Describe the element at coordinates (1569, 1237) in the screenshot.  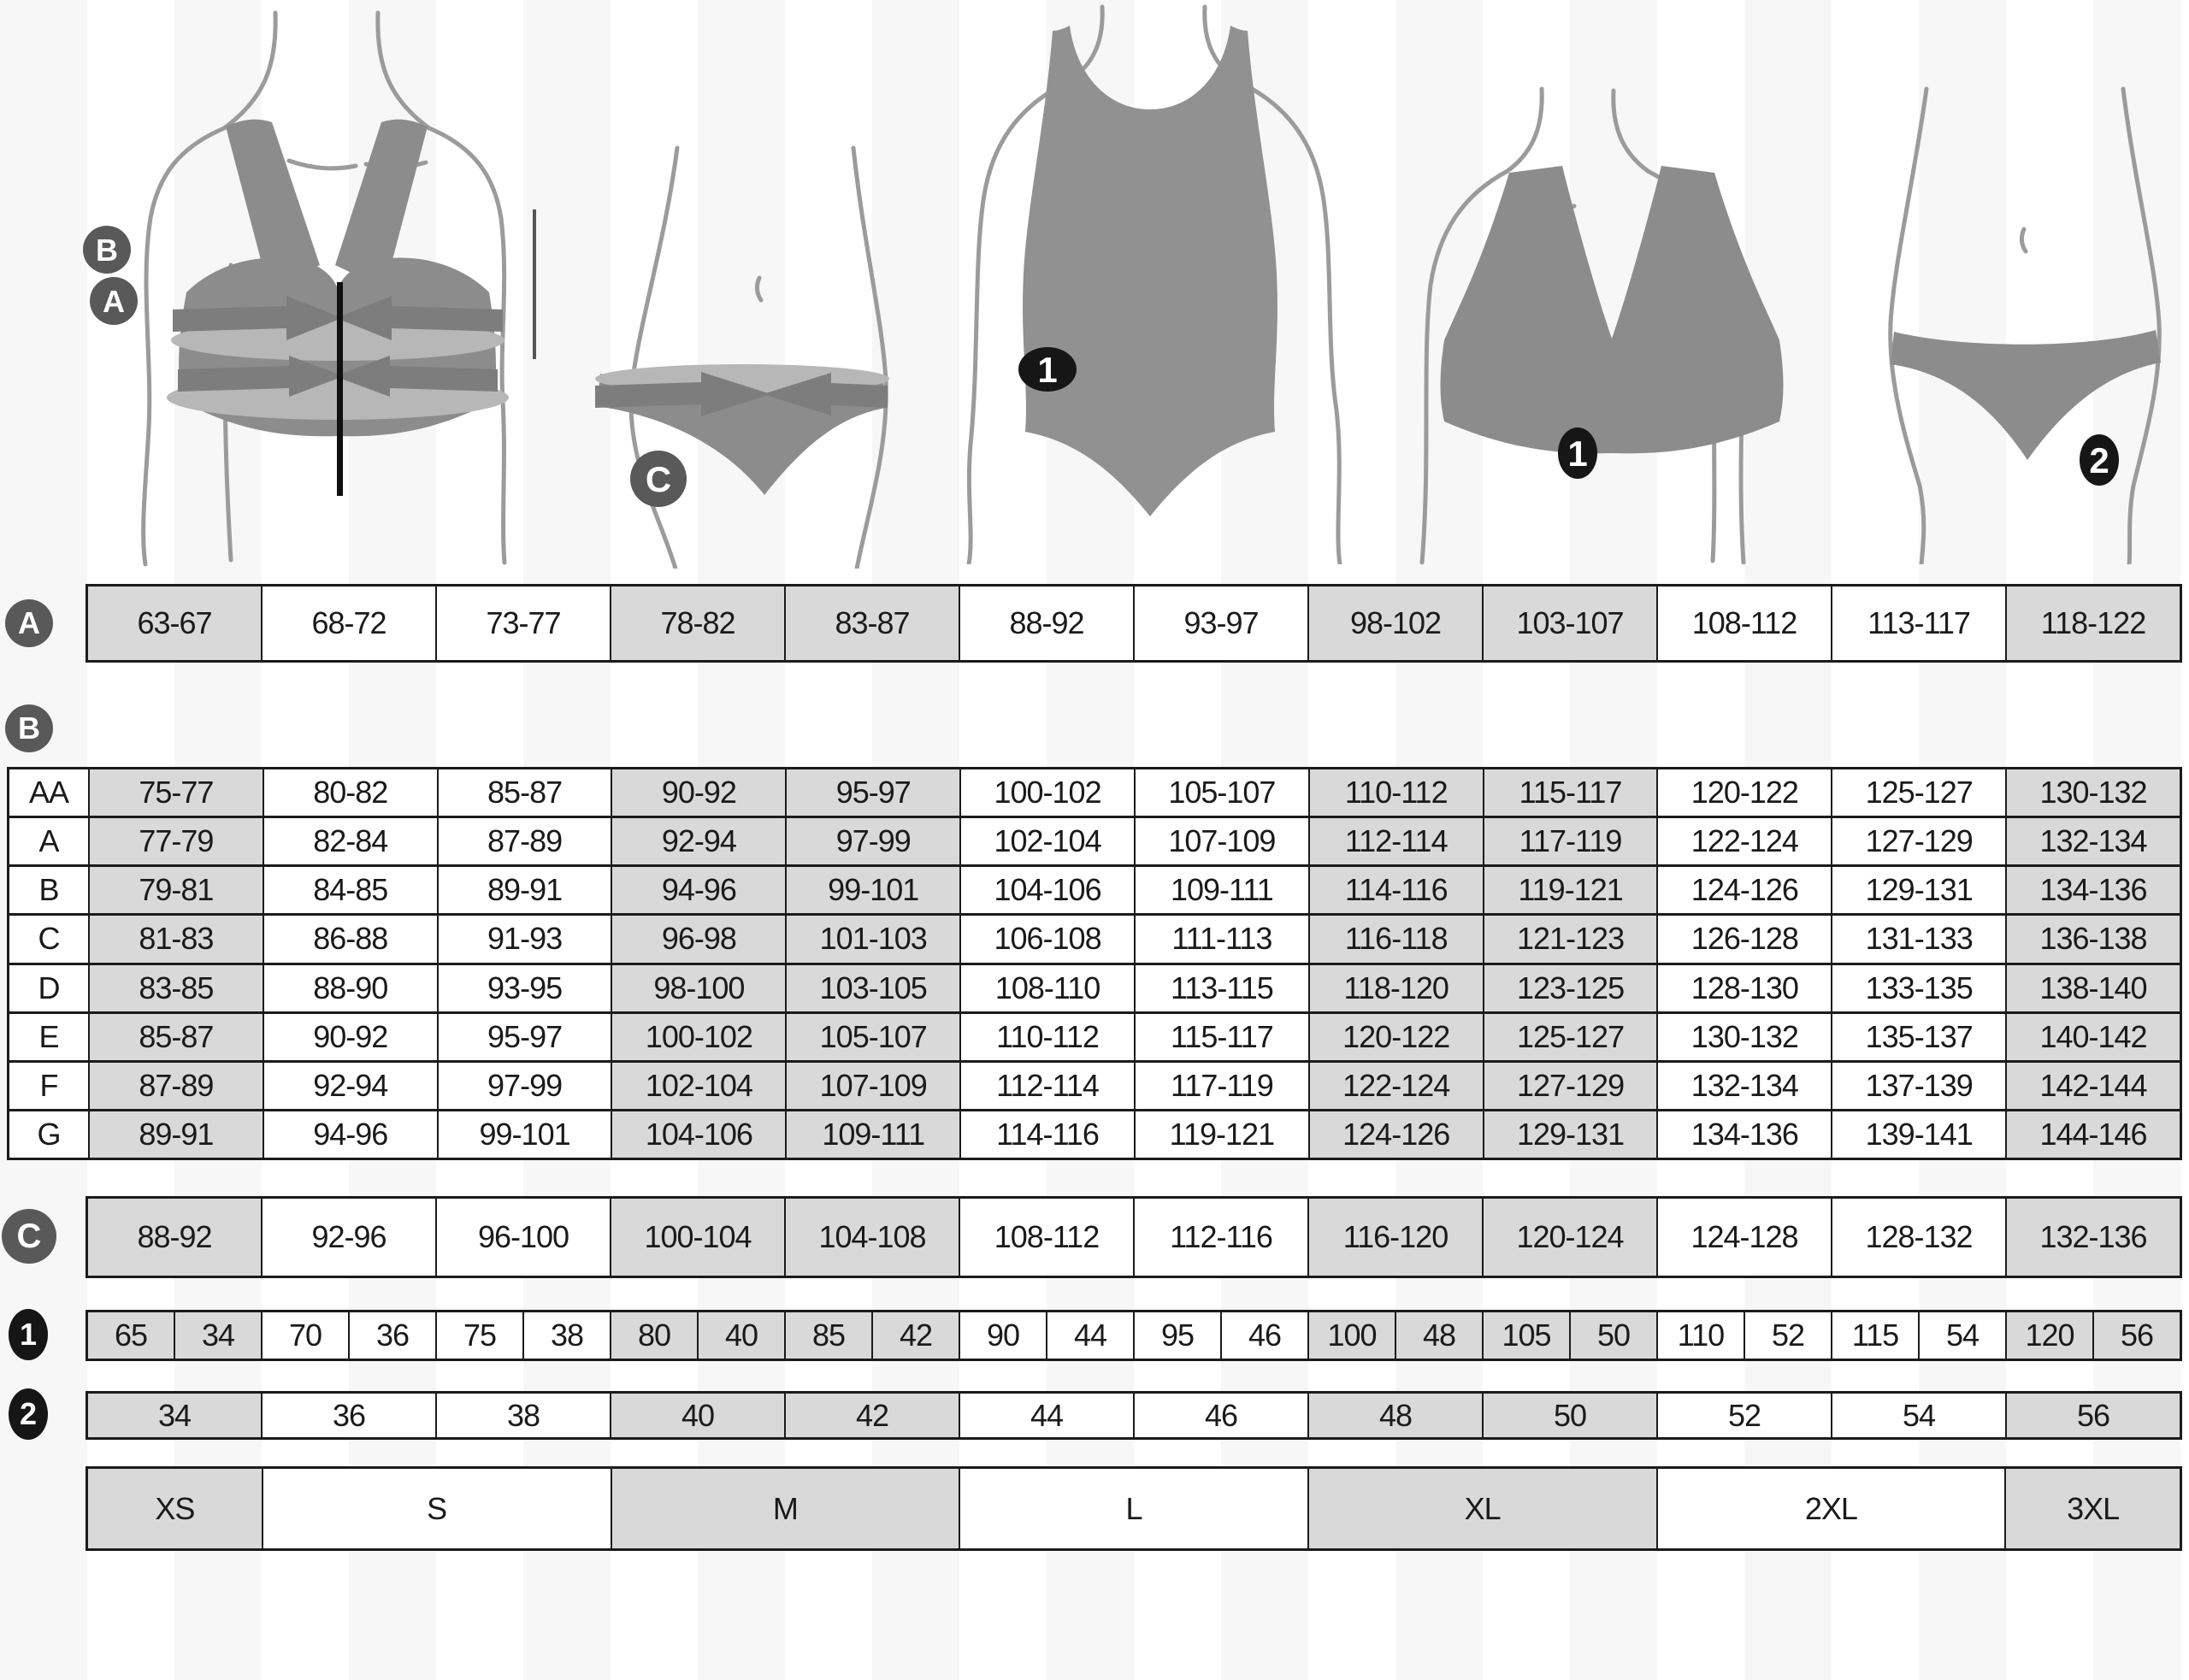
I see `table-cell: 120-124` at that location.